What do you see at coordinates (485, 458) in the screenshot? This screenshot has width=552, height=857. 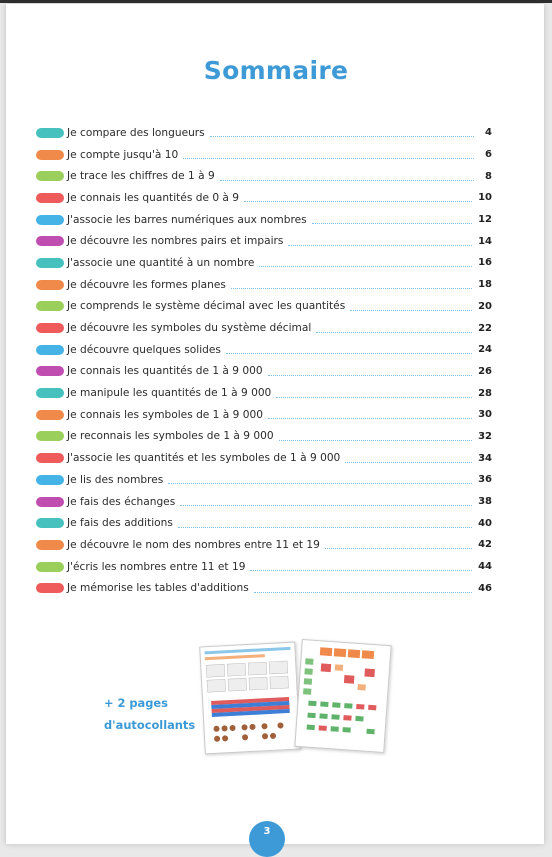 I see `toc-entry-page: 34` at bounding box center [485, 458].